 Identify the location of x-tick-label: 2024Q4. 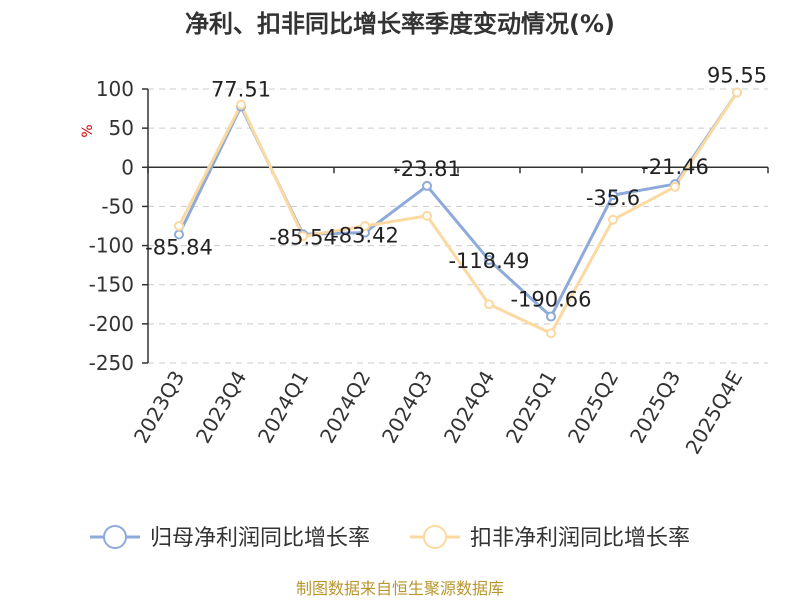
(469, 407).